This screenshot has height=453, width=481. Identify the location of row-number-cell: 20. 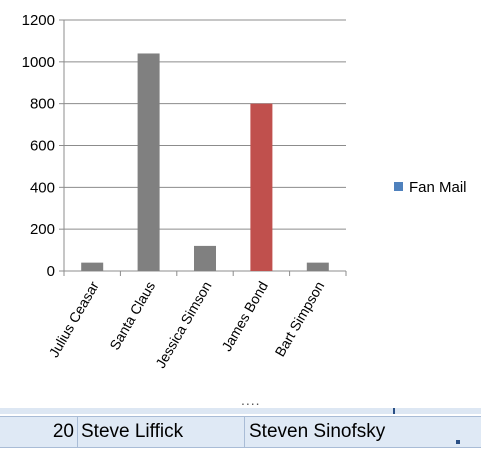
(39, 432).